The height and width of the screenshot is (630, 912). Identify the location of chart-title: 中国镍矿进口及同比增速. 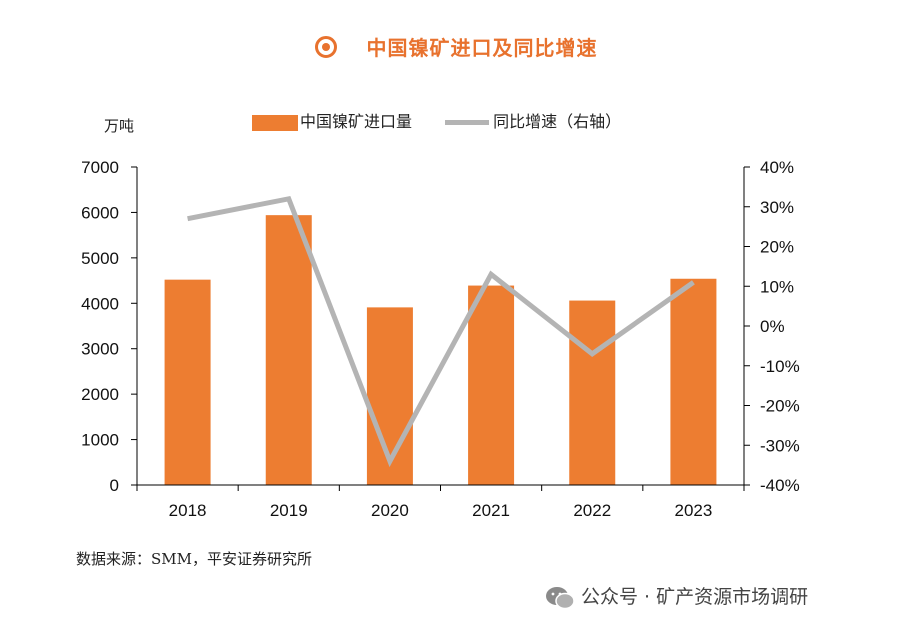
(482, 48).